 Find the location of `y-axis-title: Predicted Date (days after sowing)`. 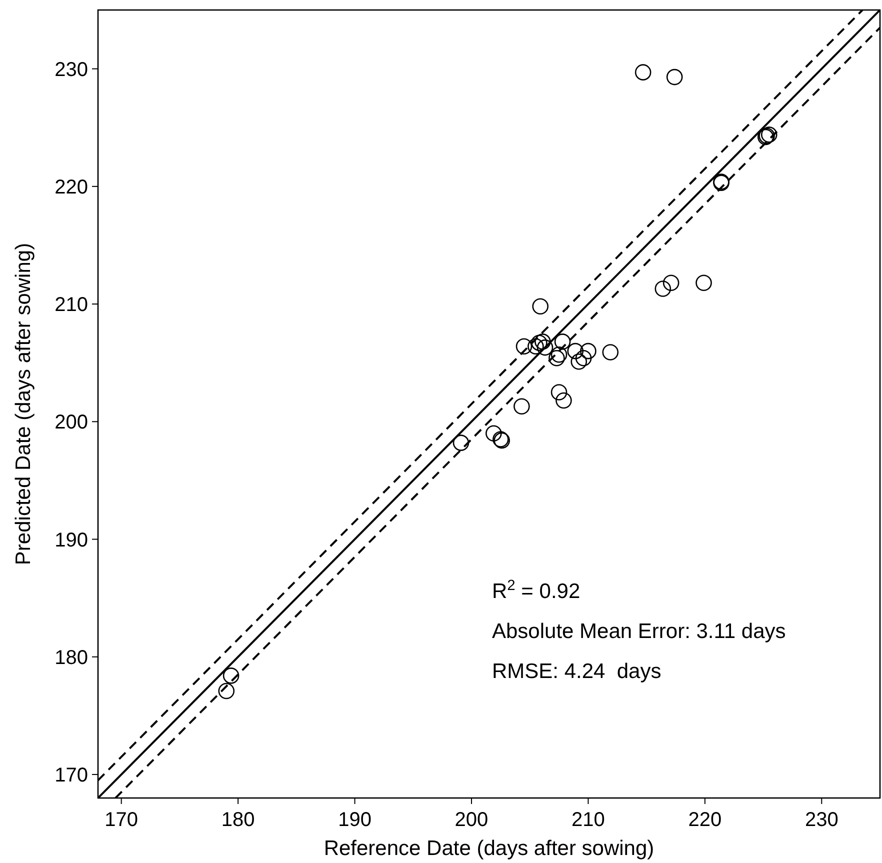

y-axis-title: Predicted Date (days after sowing) is located at coordinates (23, 404).